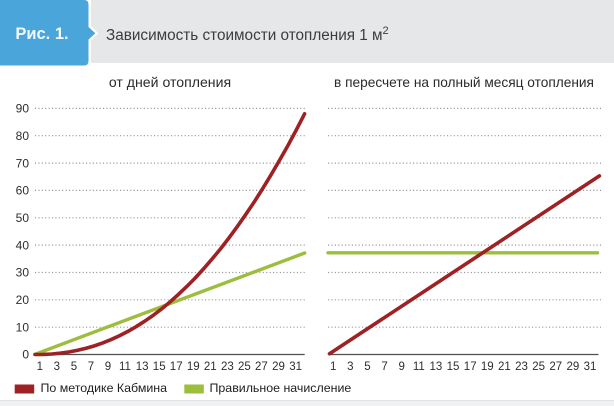 Image resolution: width=614 pixels, height=406 pixels. Describe the element at coordinates (23, 245) in the screenshot. I see `svg-text: 40` at that location.